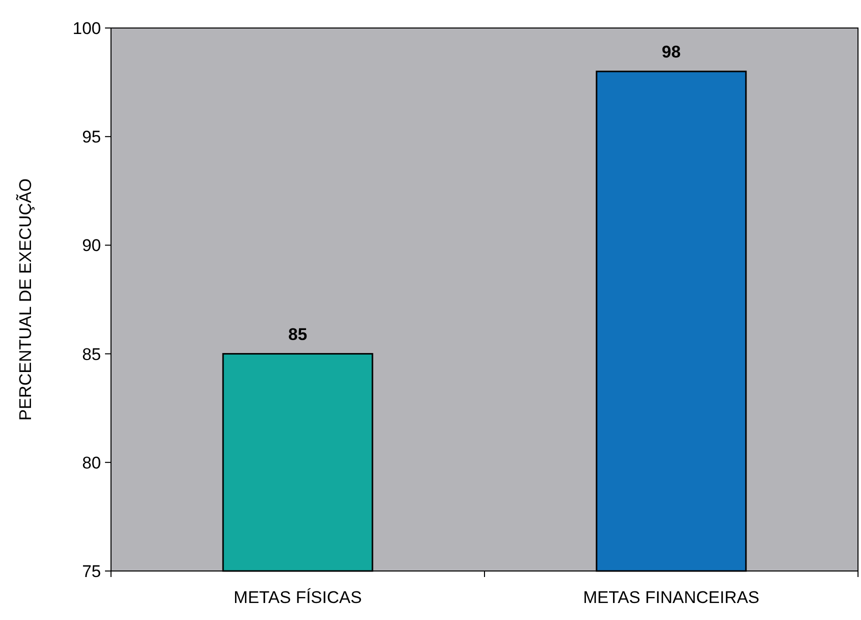 This screenshot has height=620, width=861. Describe the element at coordinates (91, 246) in the screenshot. I see `y-tick-label: 90` at that location.